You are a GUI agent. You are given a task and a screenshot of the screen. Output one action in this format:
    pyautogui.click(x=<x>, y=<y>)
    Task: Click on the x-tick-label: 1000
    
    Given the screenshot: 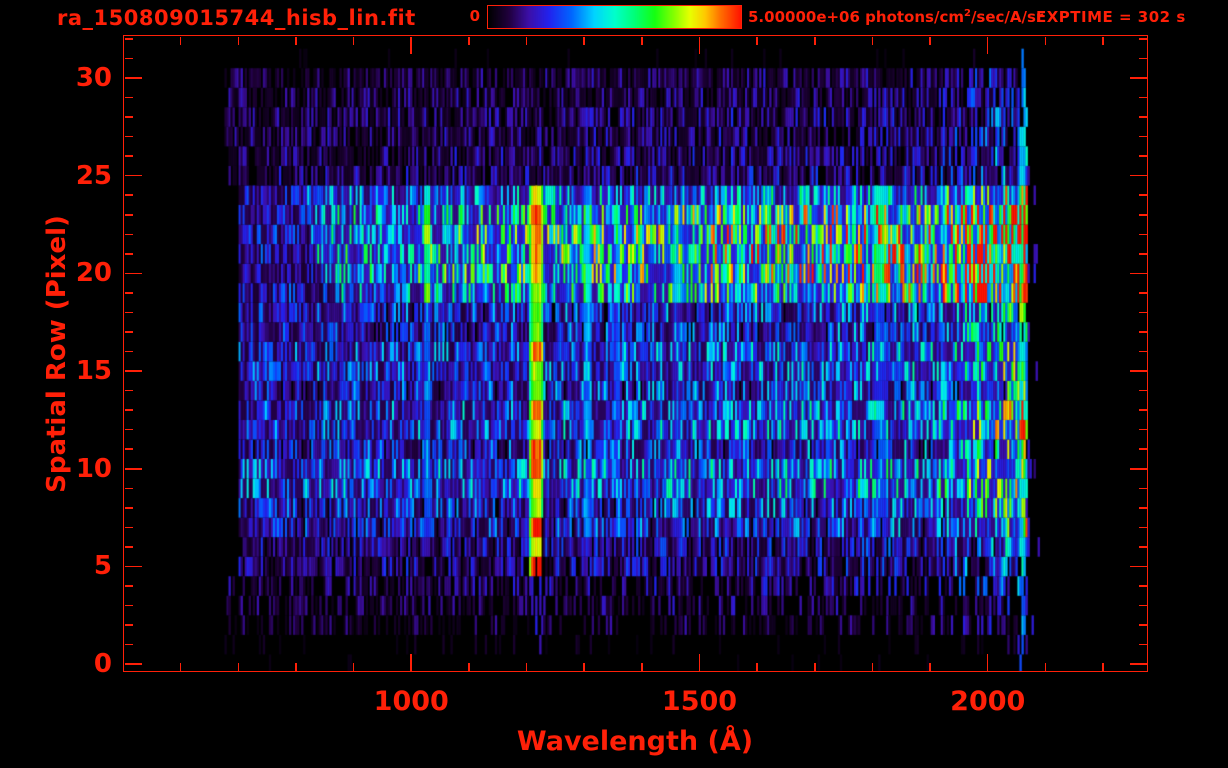 What is the action you would take?
    pyautogui.click(x=411, y=701)
    